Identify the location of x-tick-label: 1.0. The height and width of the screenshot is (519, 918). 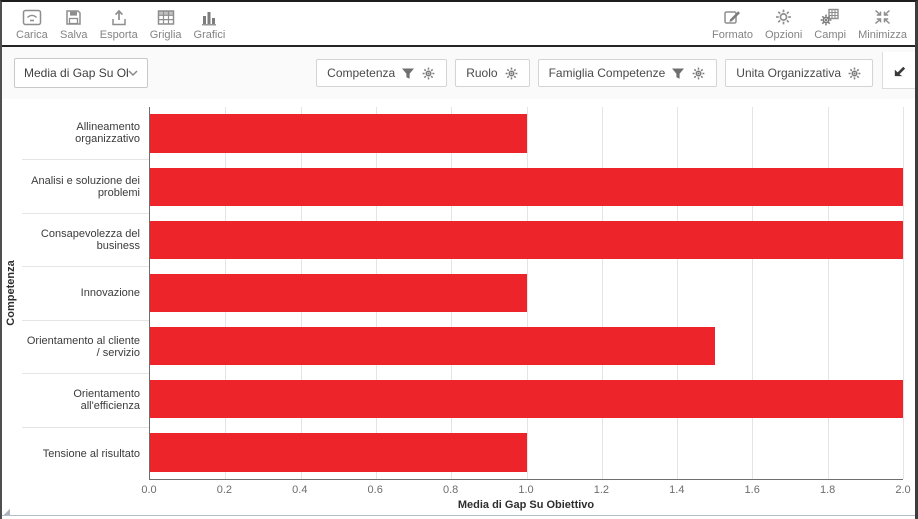
(526, 490).